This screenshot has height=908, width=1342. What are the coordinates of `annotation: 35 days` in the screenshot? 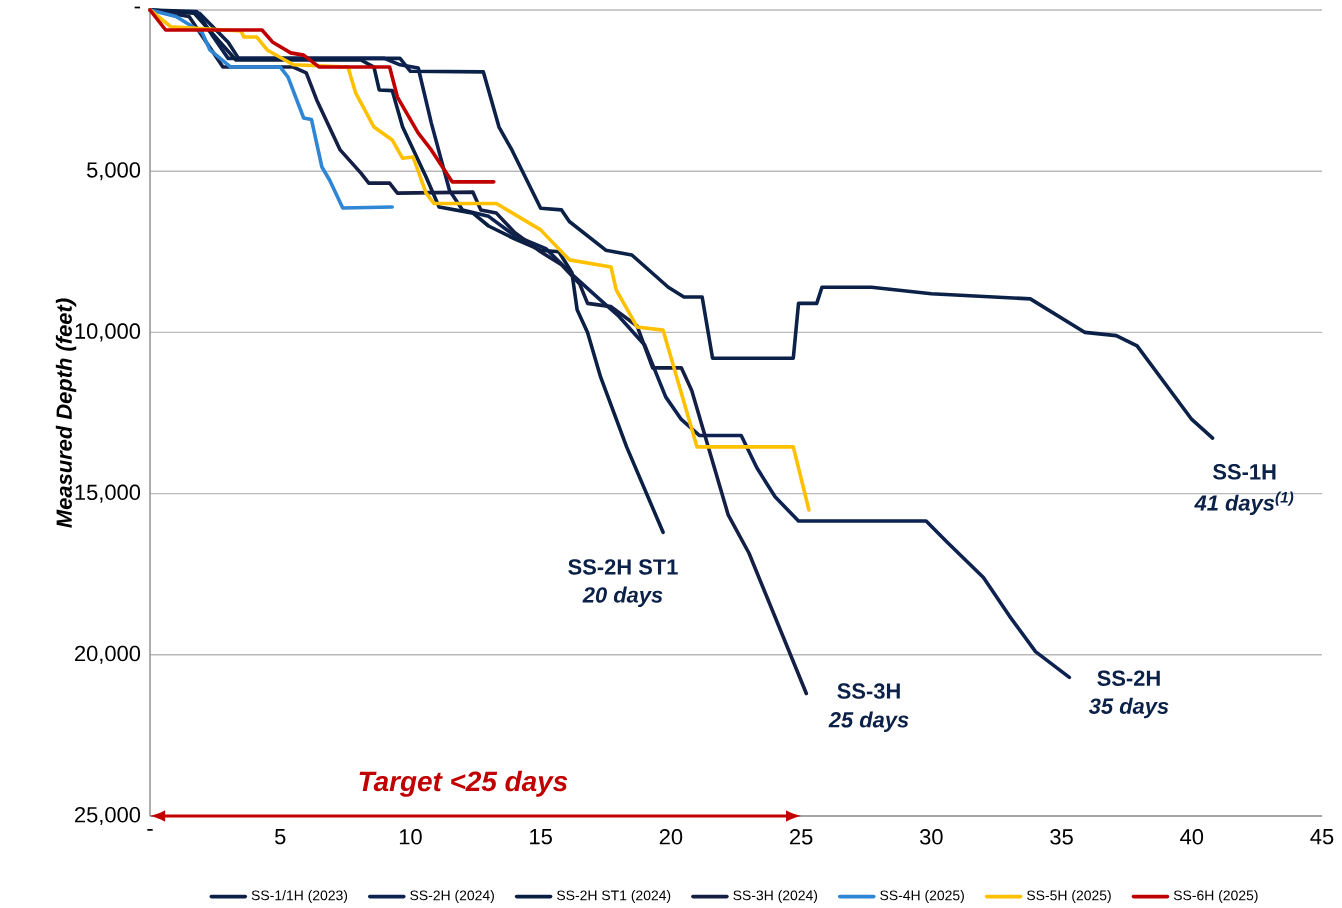 It's located at (1128, 708).